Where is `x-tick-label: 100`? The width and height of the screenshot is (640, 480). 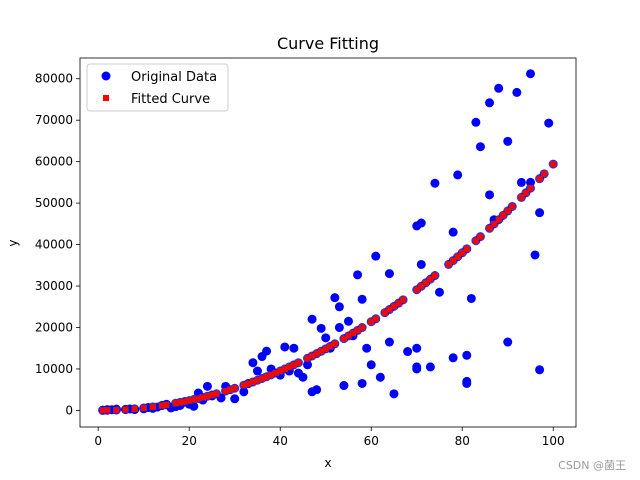 x-tick-label: 100 is located at coordinates (553, 441).